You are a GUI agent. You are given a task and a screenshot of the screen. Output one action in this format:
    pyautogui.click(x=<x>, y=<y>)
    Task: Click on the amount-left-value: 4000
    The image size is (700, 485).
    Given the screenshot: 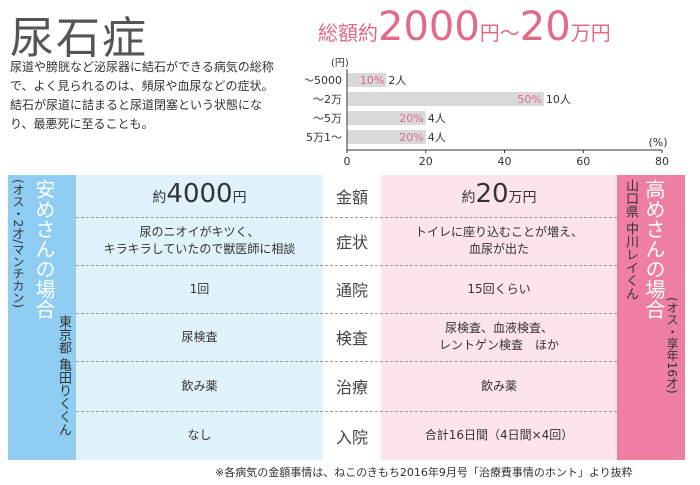 What is the action you would take?
    pyautogui.click(x=199, y=193)
    